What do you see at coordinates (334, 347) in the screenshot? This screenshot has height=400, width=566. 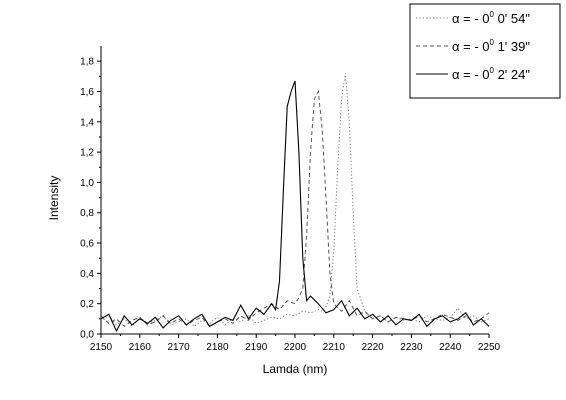 I see `x-tick-label: 2210` at bounding box center [334, 347].